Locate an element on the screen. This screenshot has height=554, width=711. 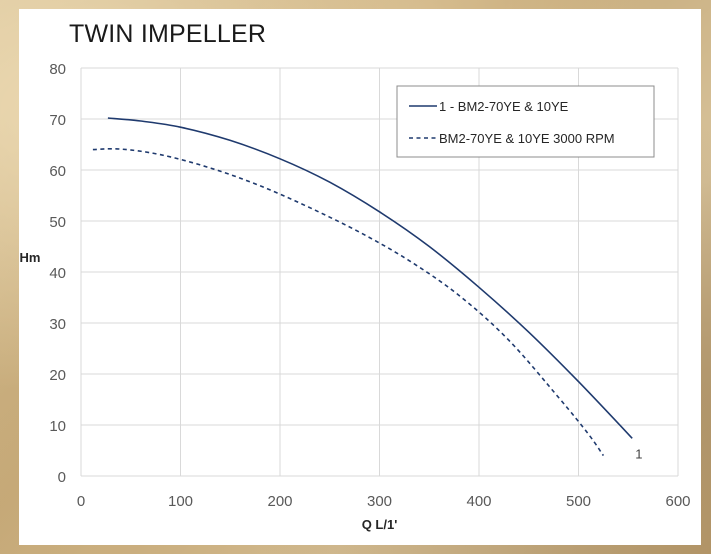
y-axis-label: Hm is located at coordinates (30, 257).